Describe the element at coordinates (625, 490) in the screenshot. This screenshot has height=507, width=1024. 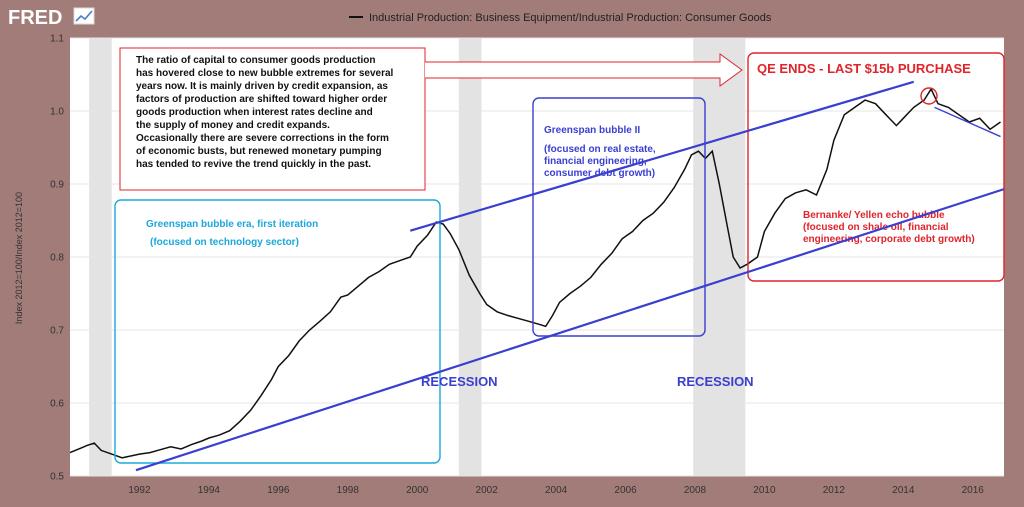
I see `x-tick-label: 2006` at that location.